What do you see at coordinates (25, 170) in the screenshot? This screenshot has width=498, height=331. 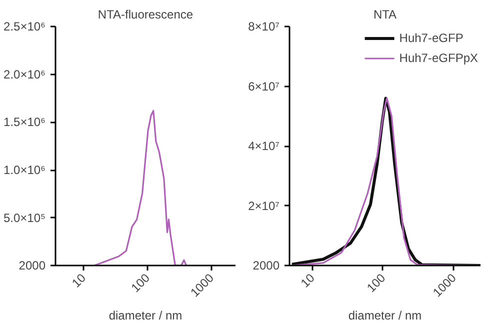 I see `y-tick-label: 1.0×10⁶` at bounding box center [25, 170].